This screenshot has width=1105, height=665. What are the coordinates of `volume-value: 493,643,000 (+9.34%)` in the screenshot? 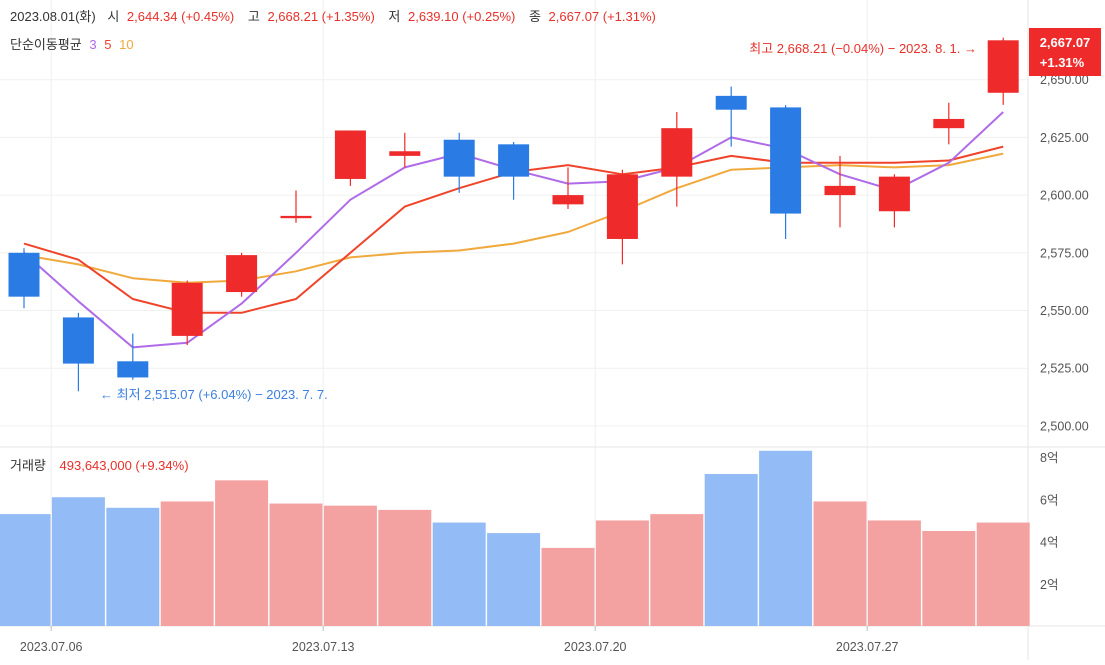 It's located at (124, 465).